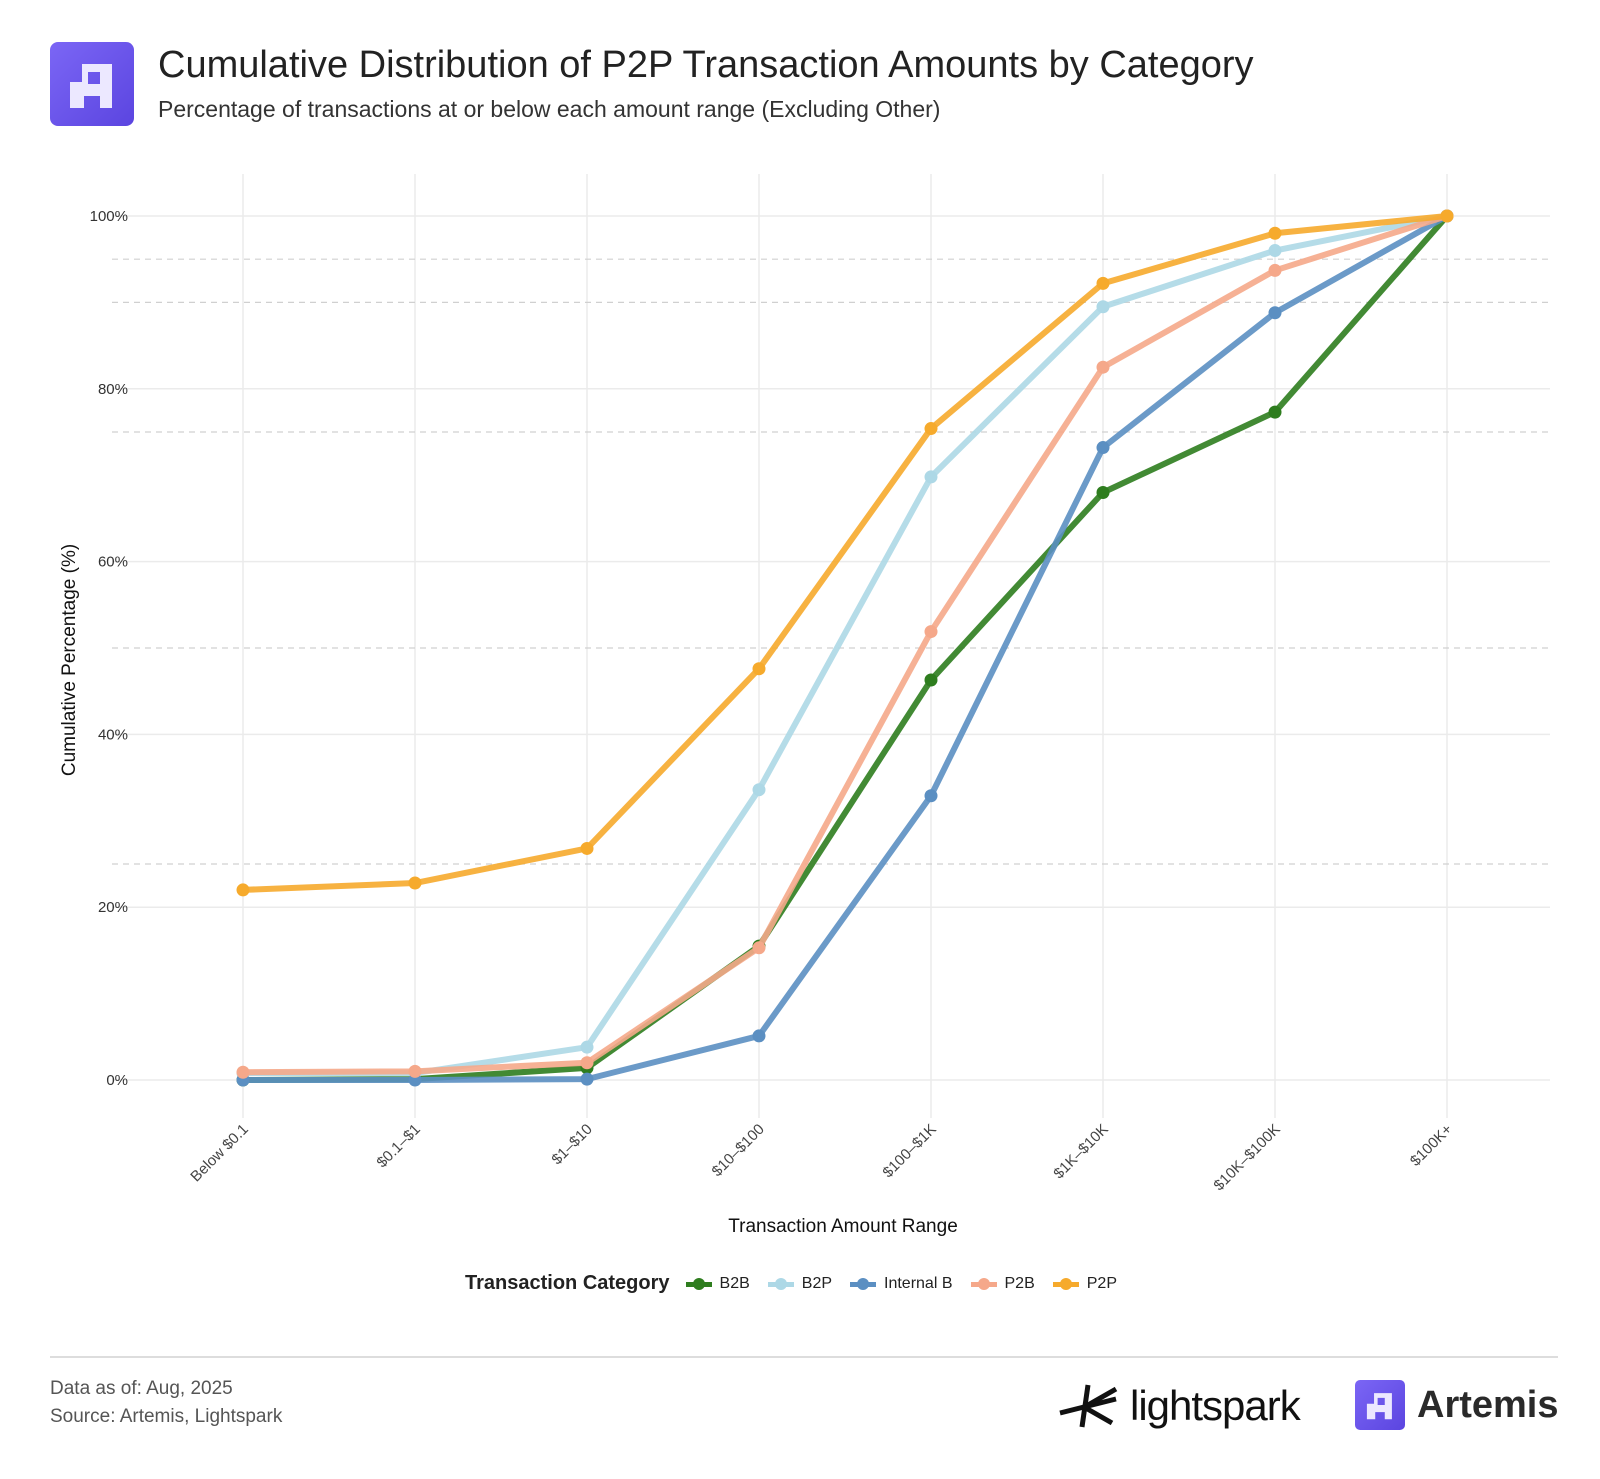  Describe the element at coordinates (734, 1283) in the screenshot. I see `legend-label: B2B` at that location.